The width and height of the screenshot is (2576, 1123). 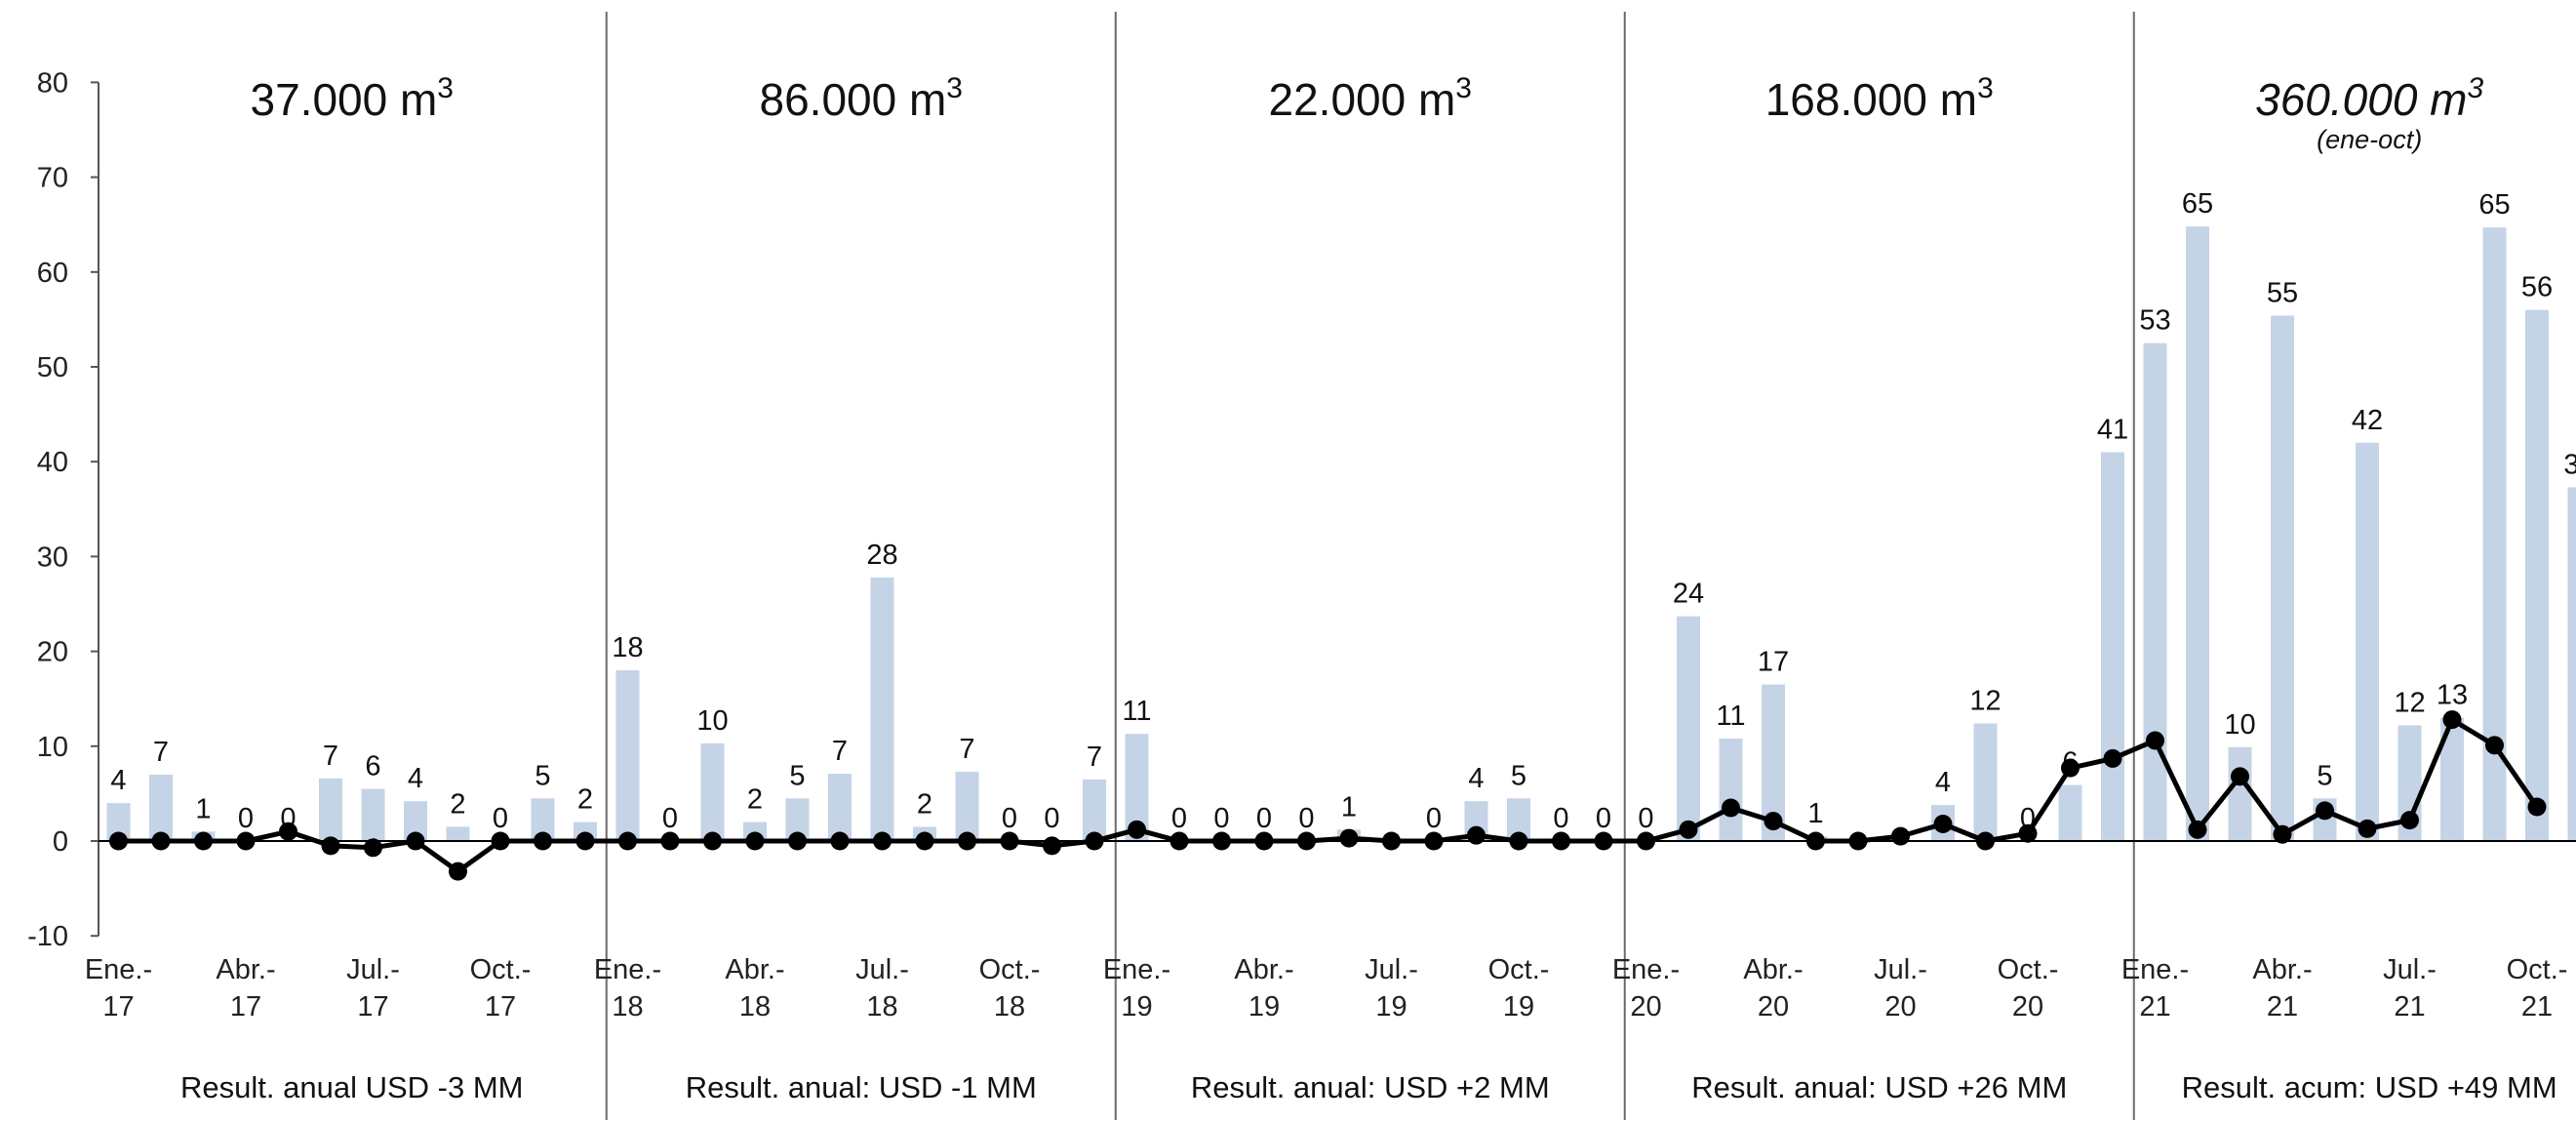 I want to click on bar-data-label: 53, so click(x=2154, y=321).